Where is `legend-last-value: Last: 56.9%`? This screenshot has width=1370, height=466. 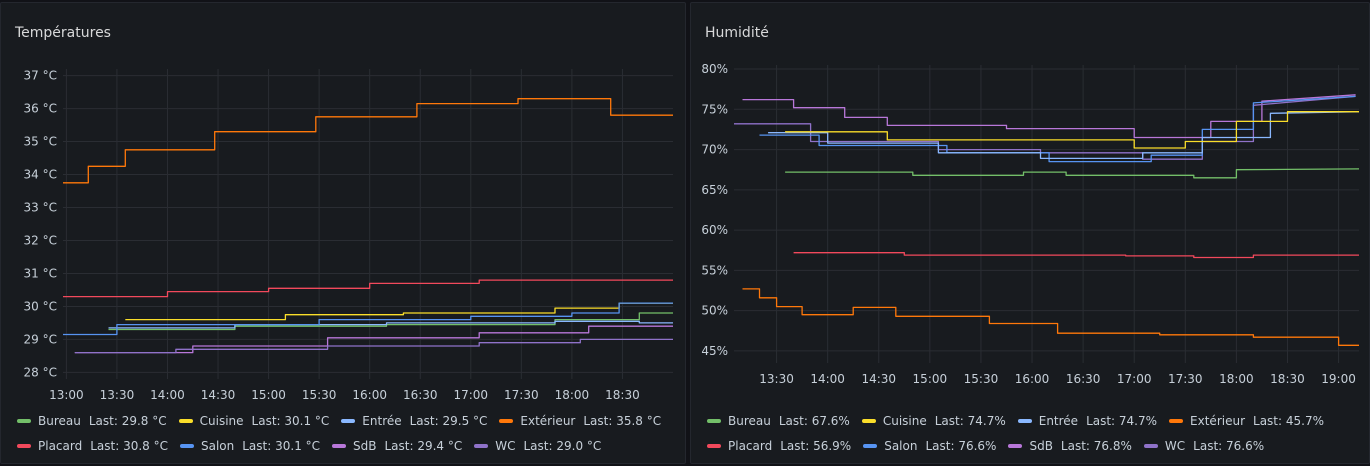
legend-last-value: Last: 56.9% is located at coordinates (816, 446).